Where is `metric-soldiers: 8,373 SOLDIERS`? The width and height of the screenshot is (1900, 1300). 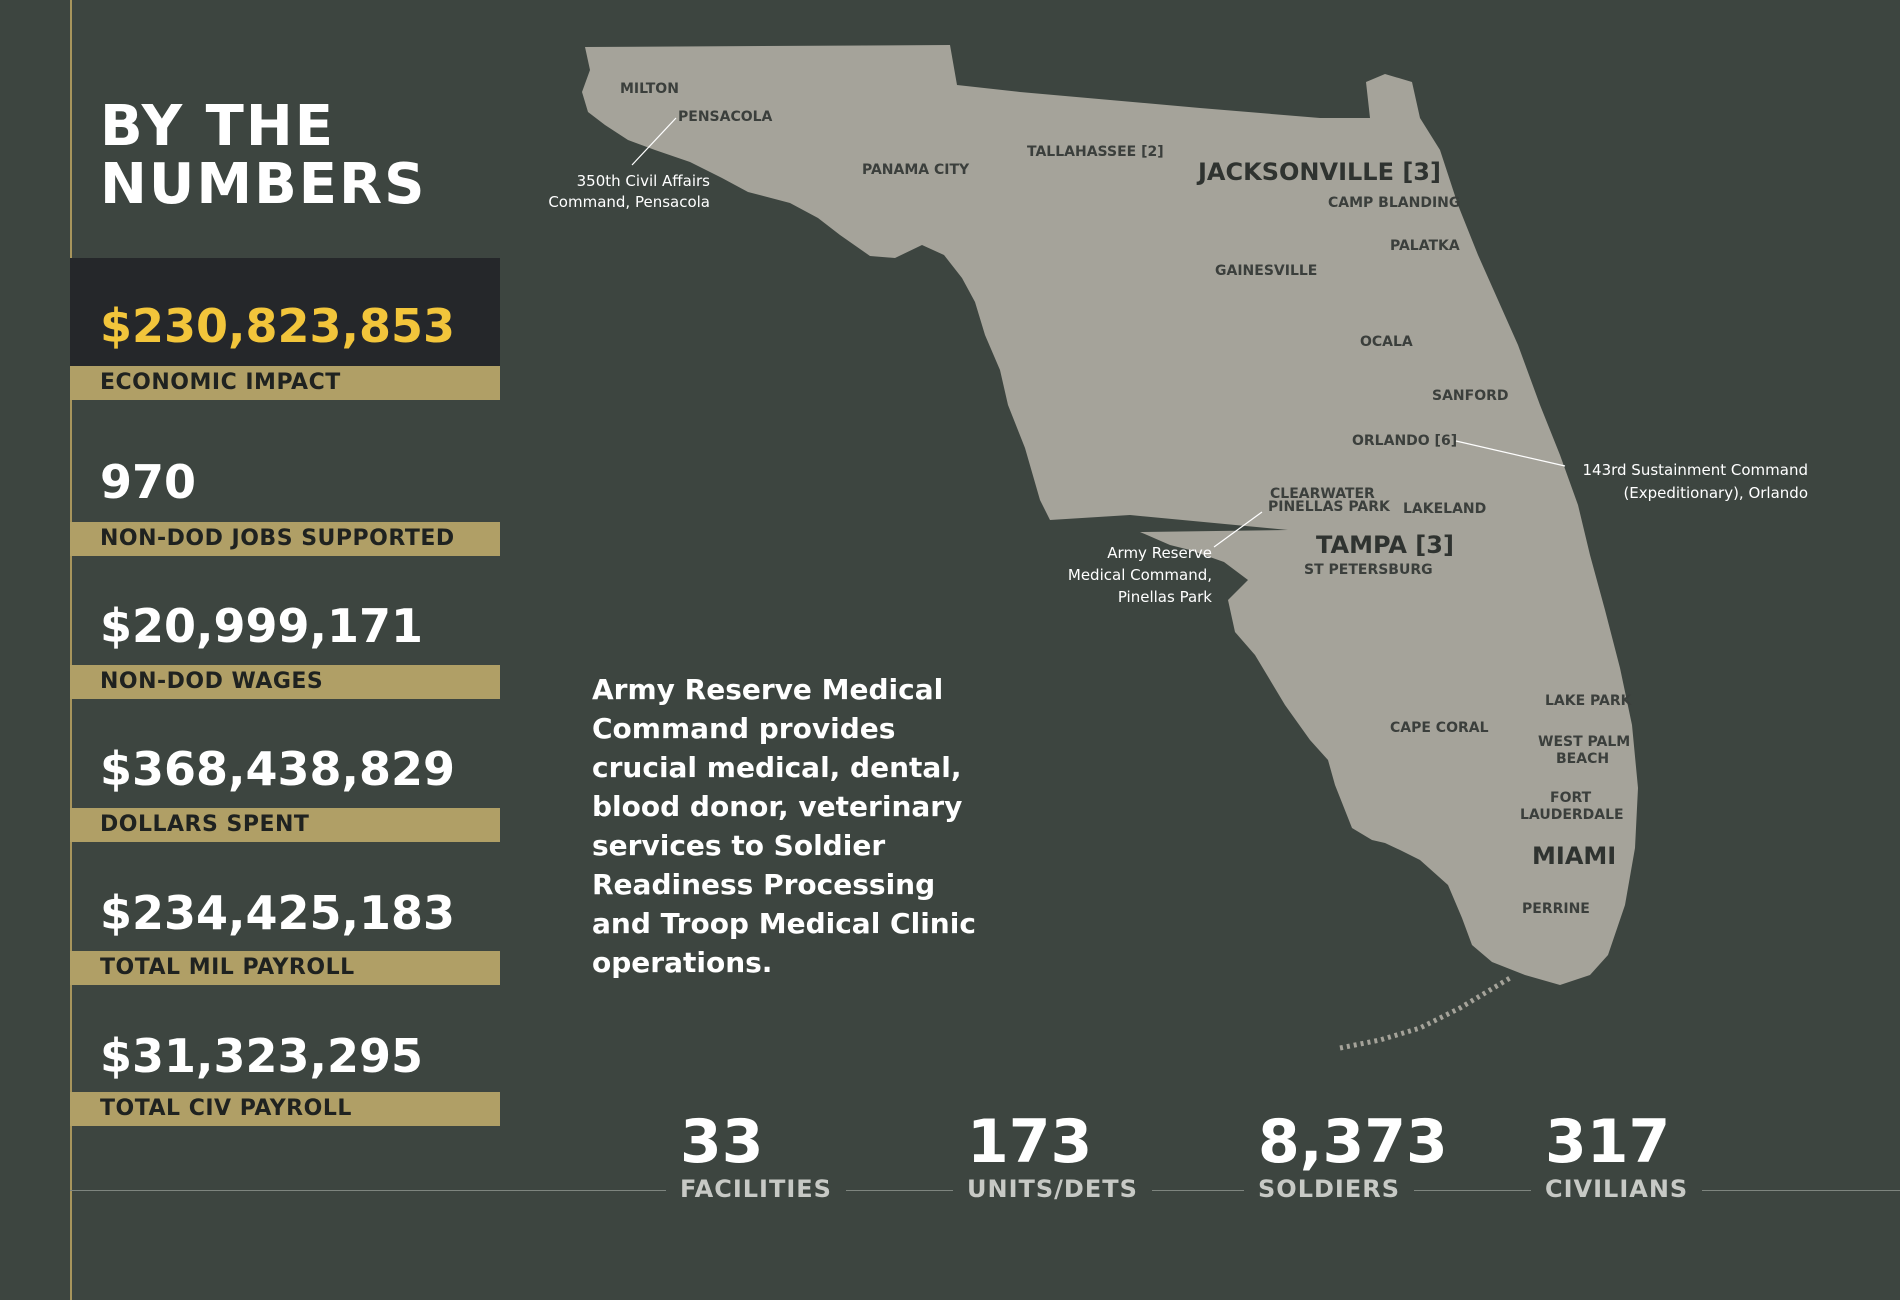 metric-soldiers: 8,373 SOLDIERS is located at coordinates (1346, 1155).